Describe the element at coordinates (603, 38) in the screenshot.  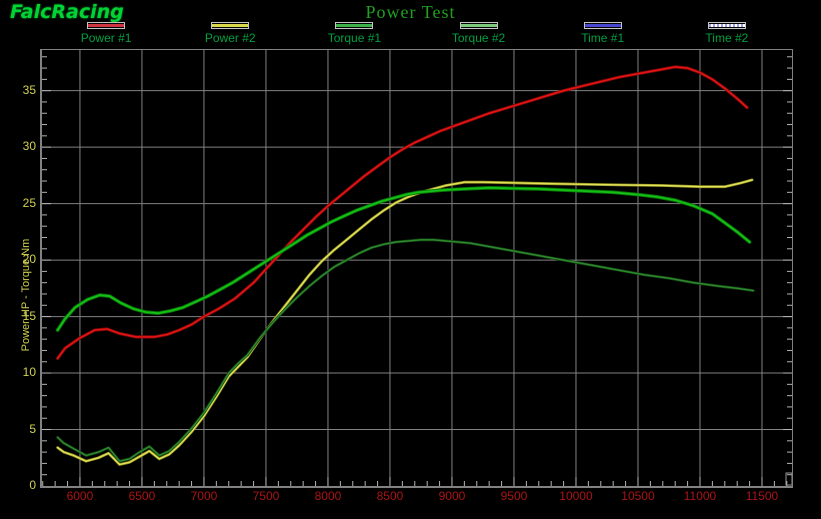
I see `legend-label: Time #1` at that location.